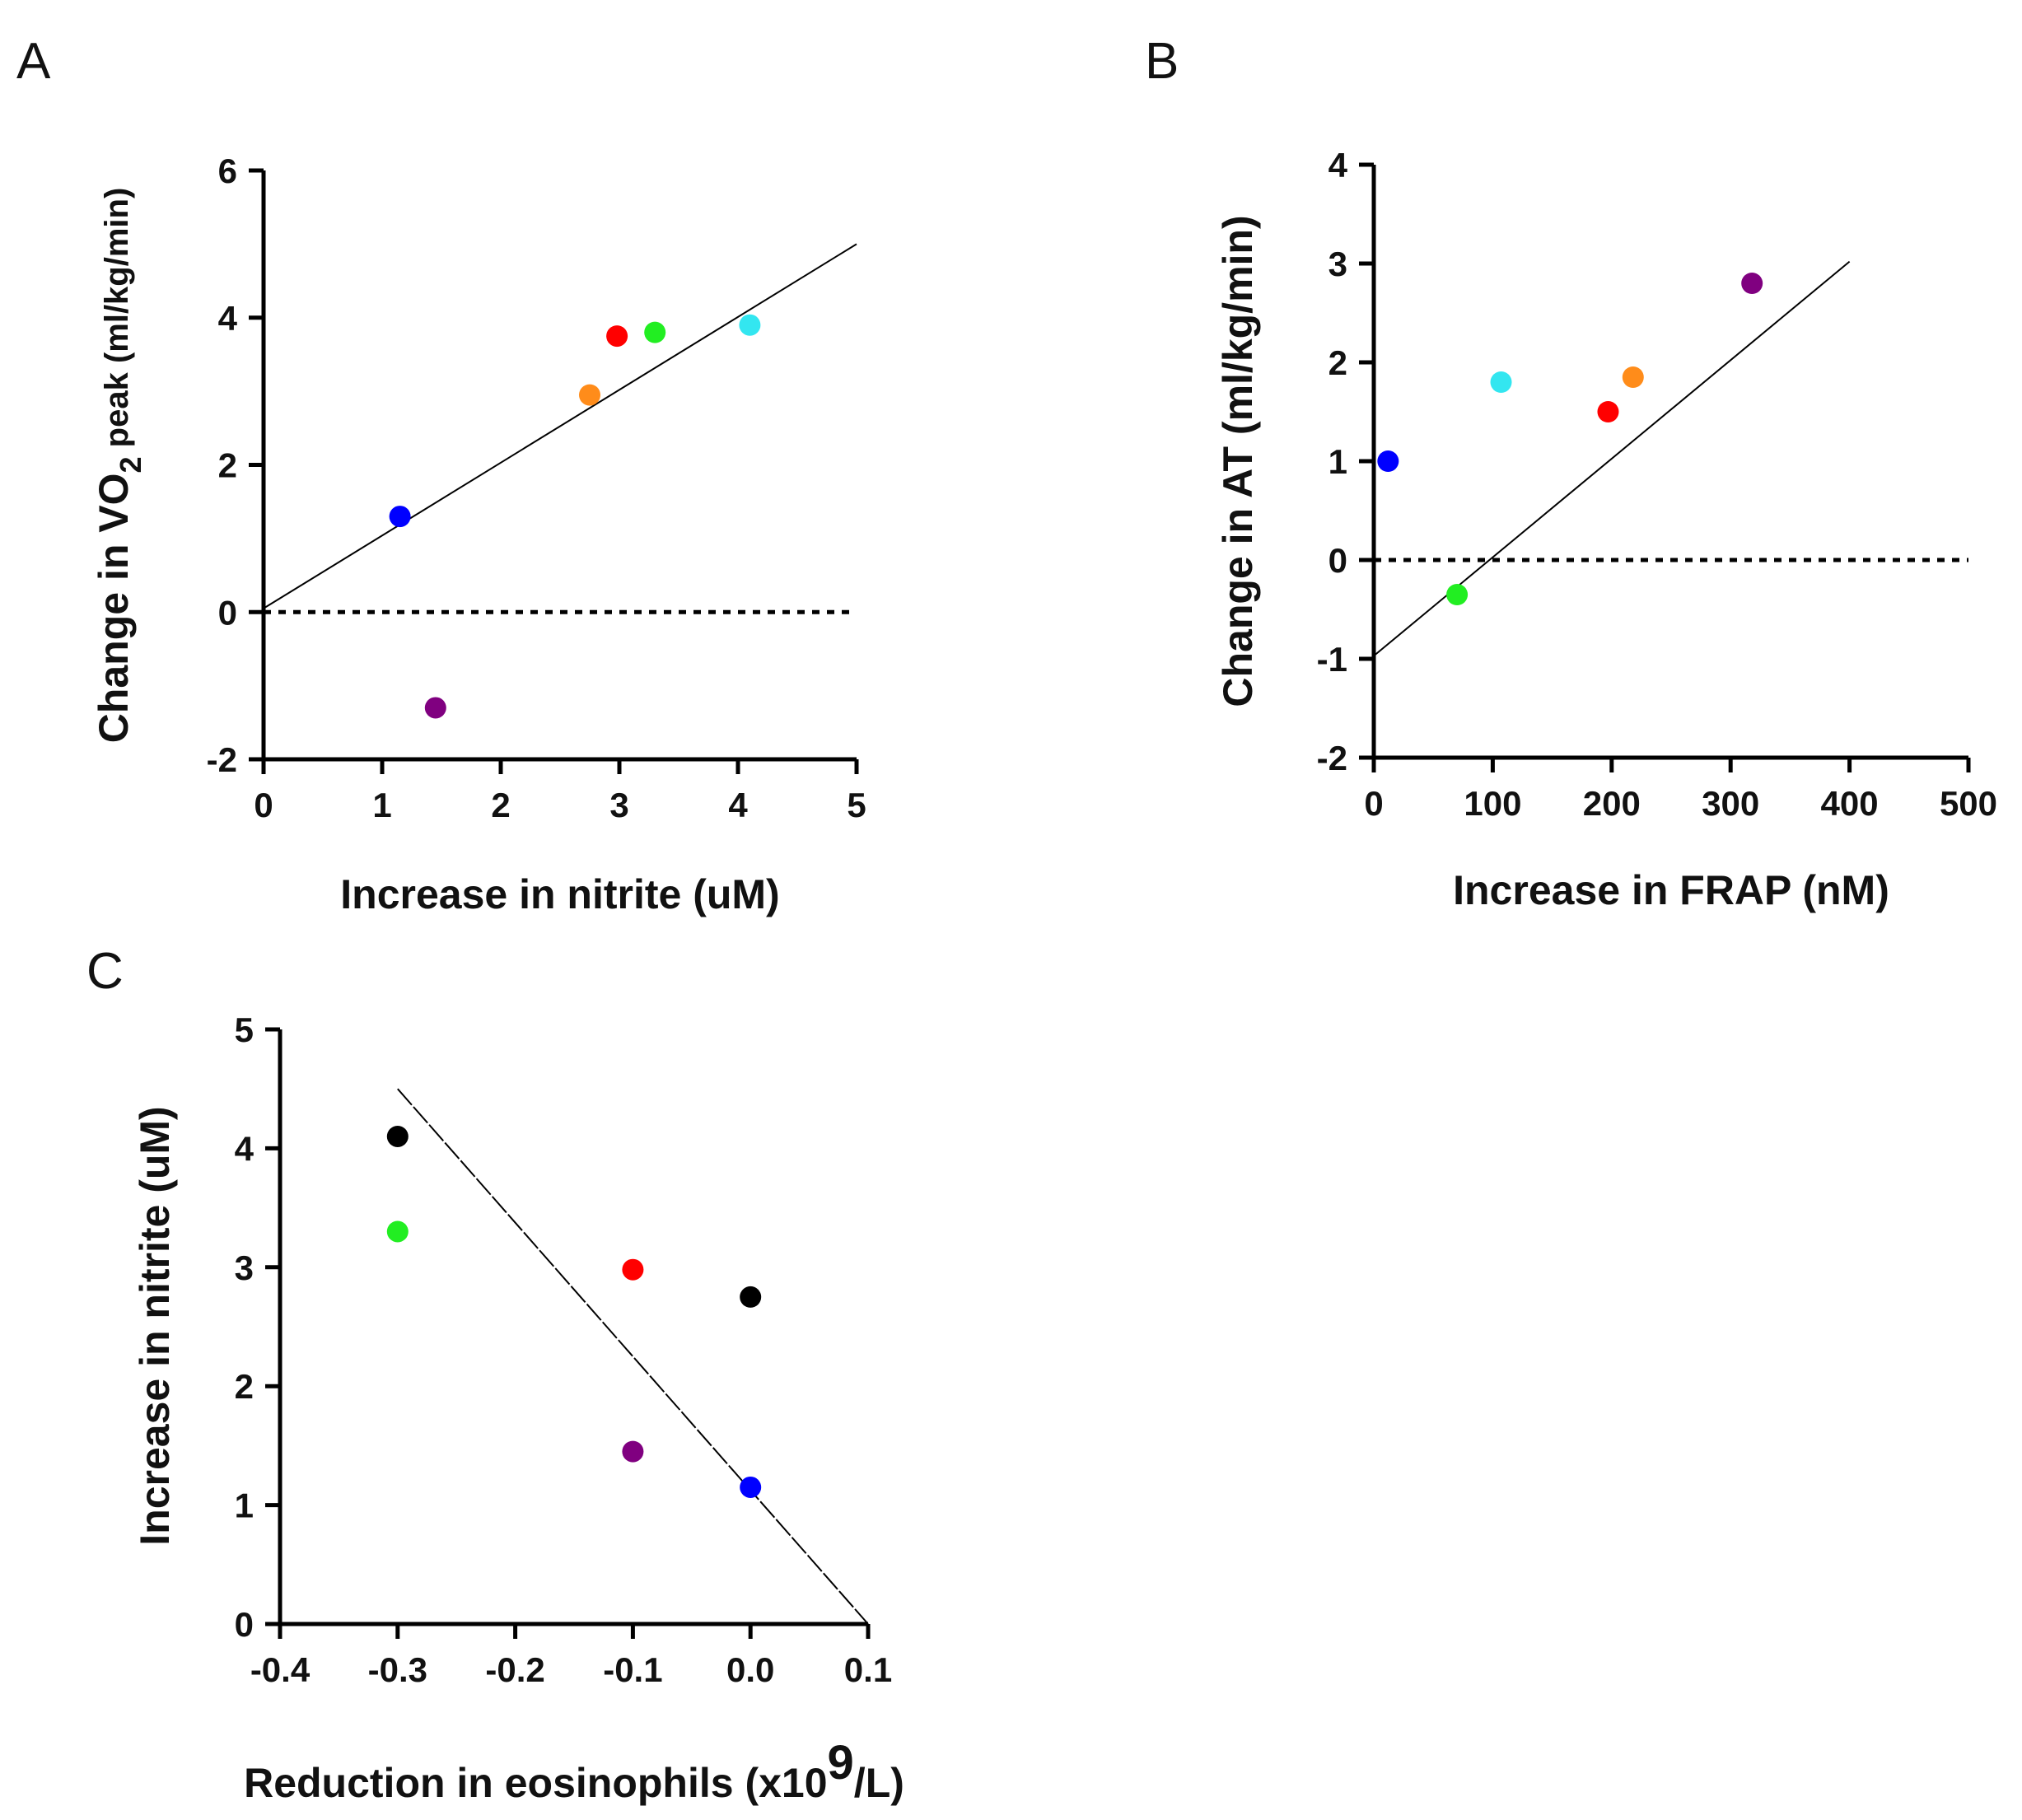 The image size is (2022, 1820). I want to click on panel-label-c: C, so click(105, 971).